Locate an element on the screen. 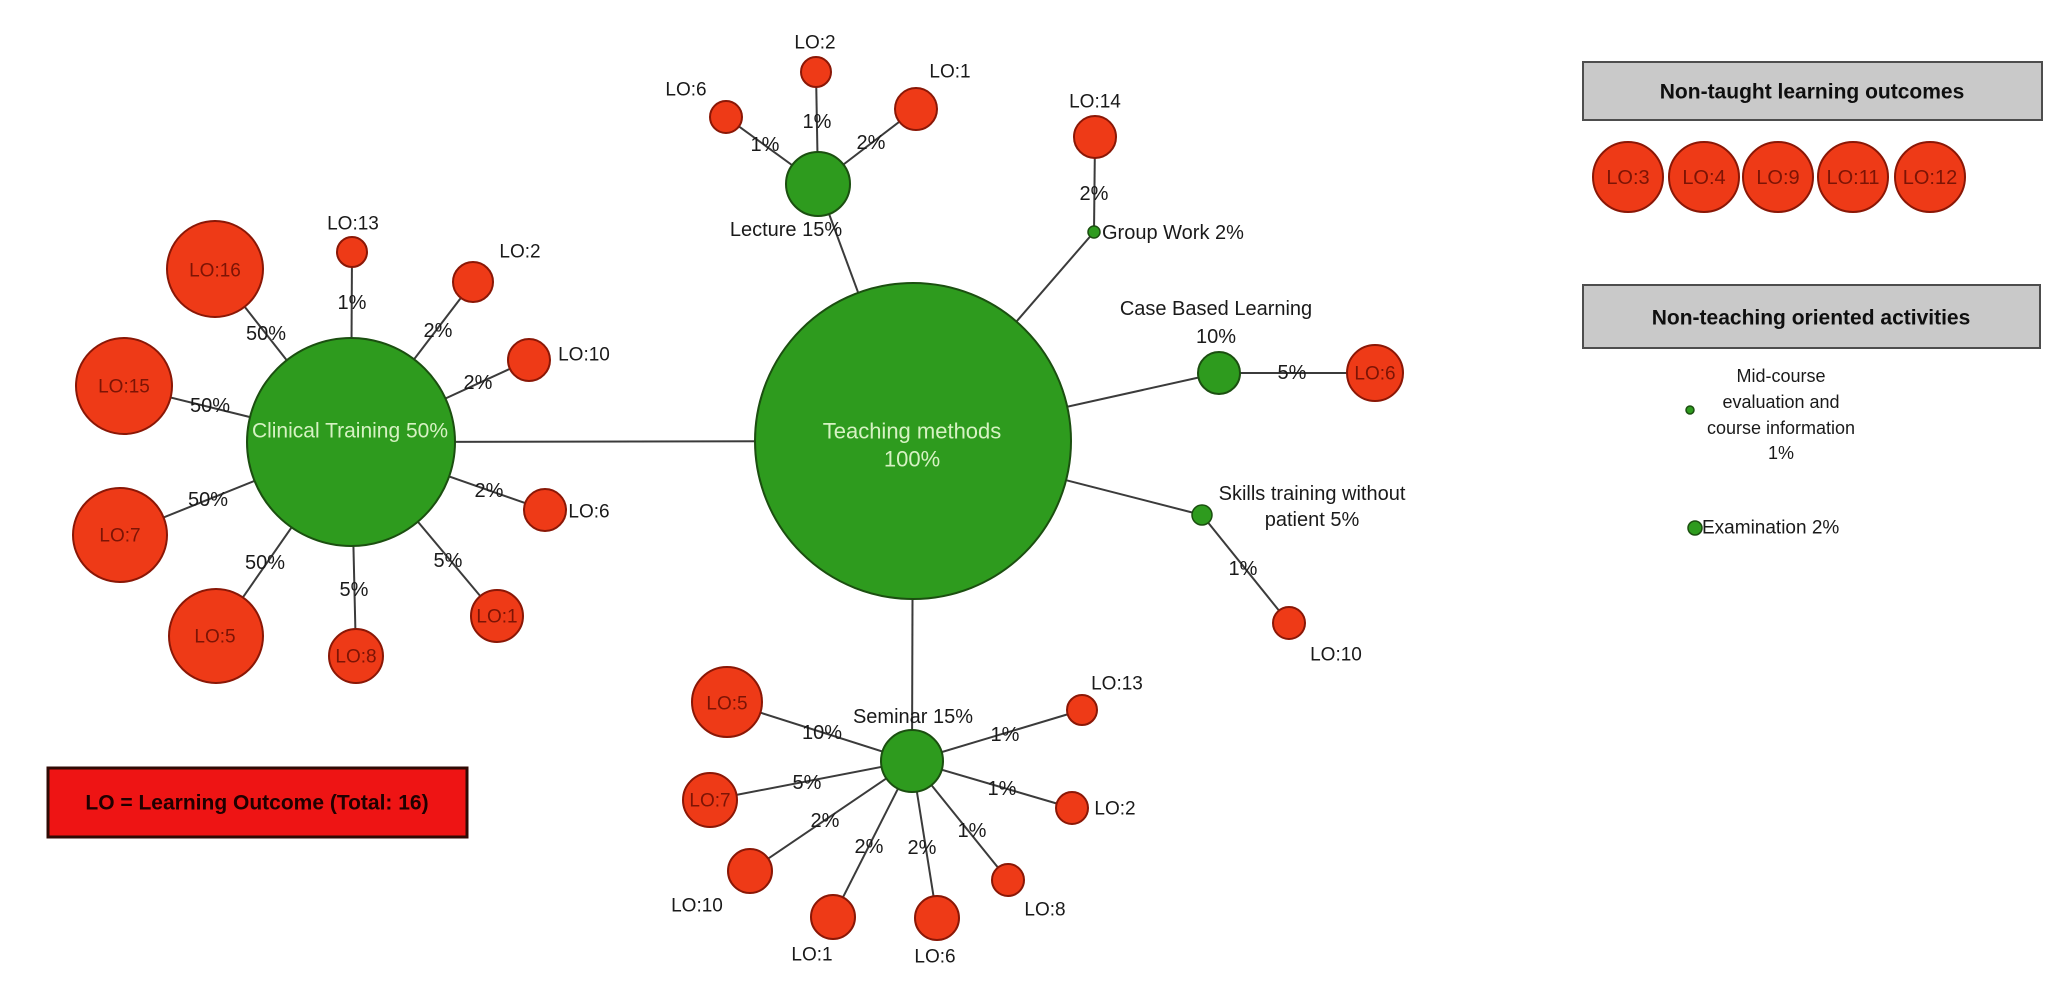 This screenshot has height=1001, width=2059. pct-seminar-lo2: 1% is located at coordinates (1002, 789).